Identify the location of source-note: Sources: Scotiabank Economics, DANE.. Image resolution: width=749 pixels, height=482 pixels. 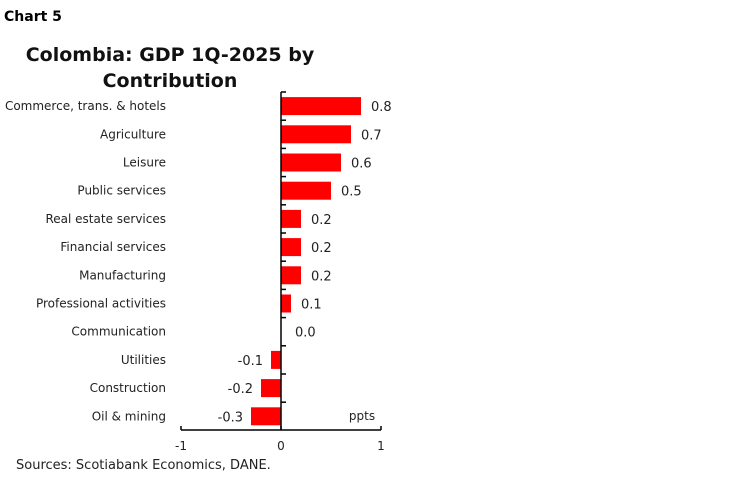
(143, 465).